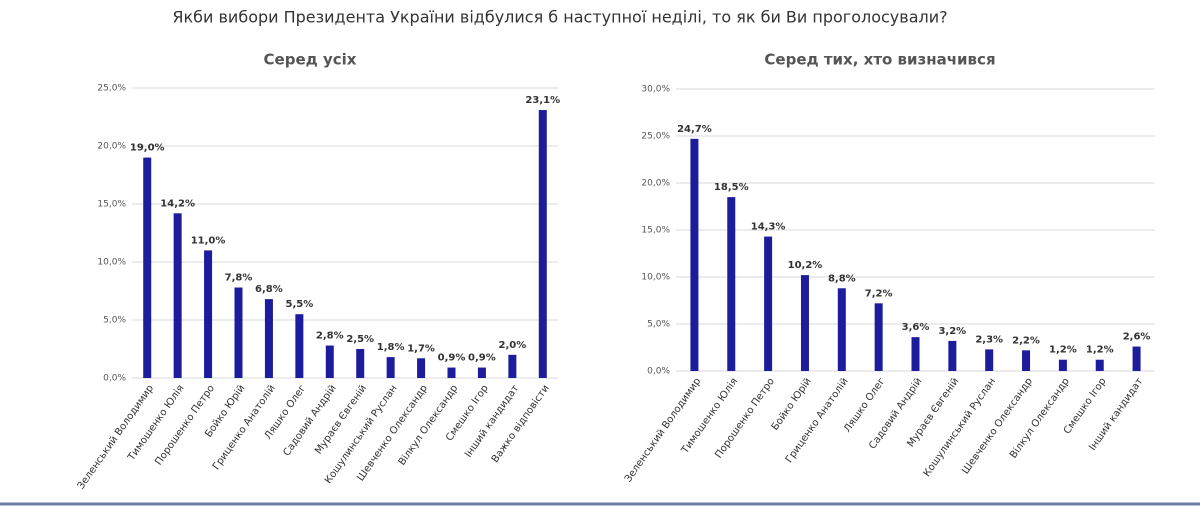  What do you see at coordinates (239, 278) in the screenshot?
I see `value-label: 7,8%` at bounding box center [239, 278].